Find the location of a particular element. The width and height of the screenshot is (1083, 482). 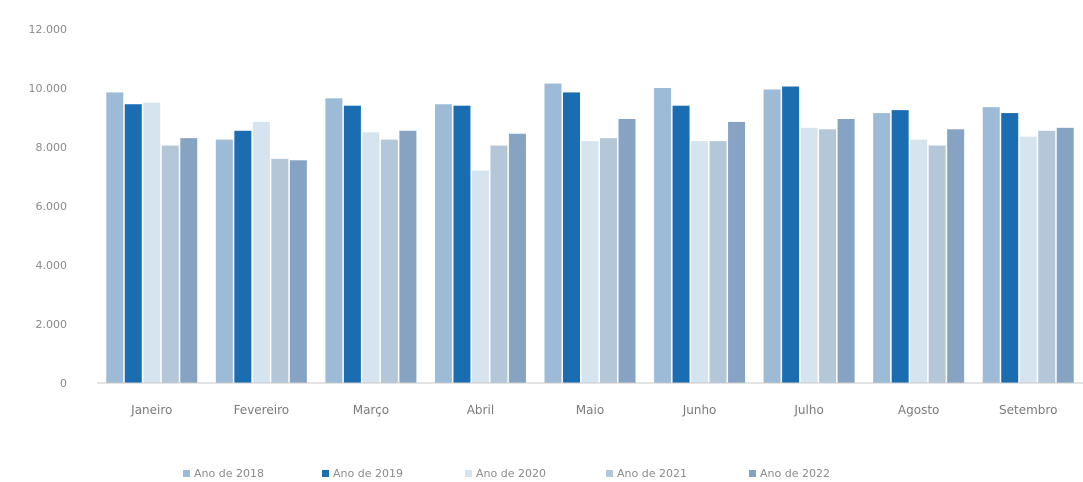

legend-label: Ano de 2021 is located at coordinates (652, 473).